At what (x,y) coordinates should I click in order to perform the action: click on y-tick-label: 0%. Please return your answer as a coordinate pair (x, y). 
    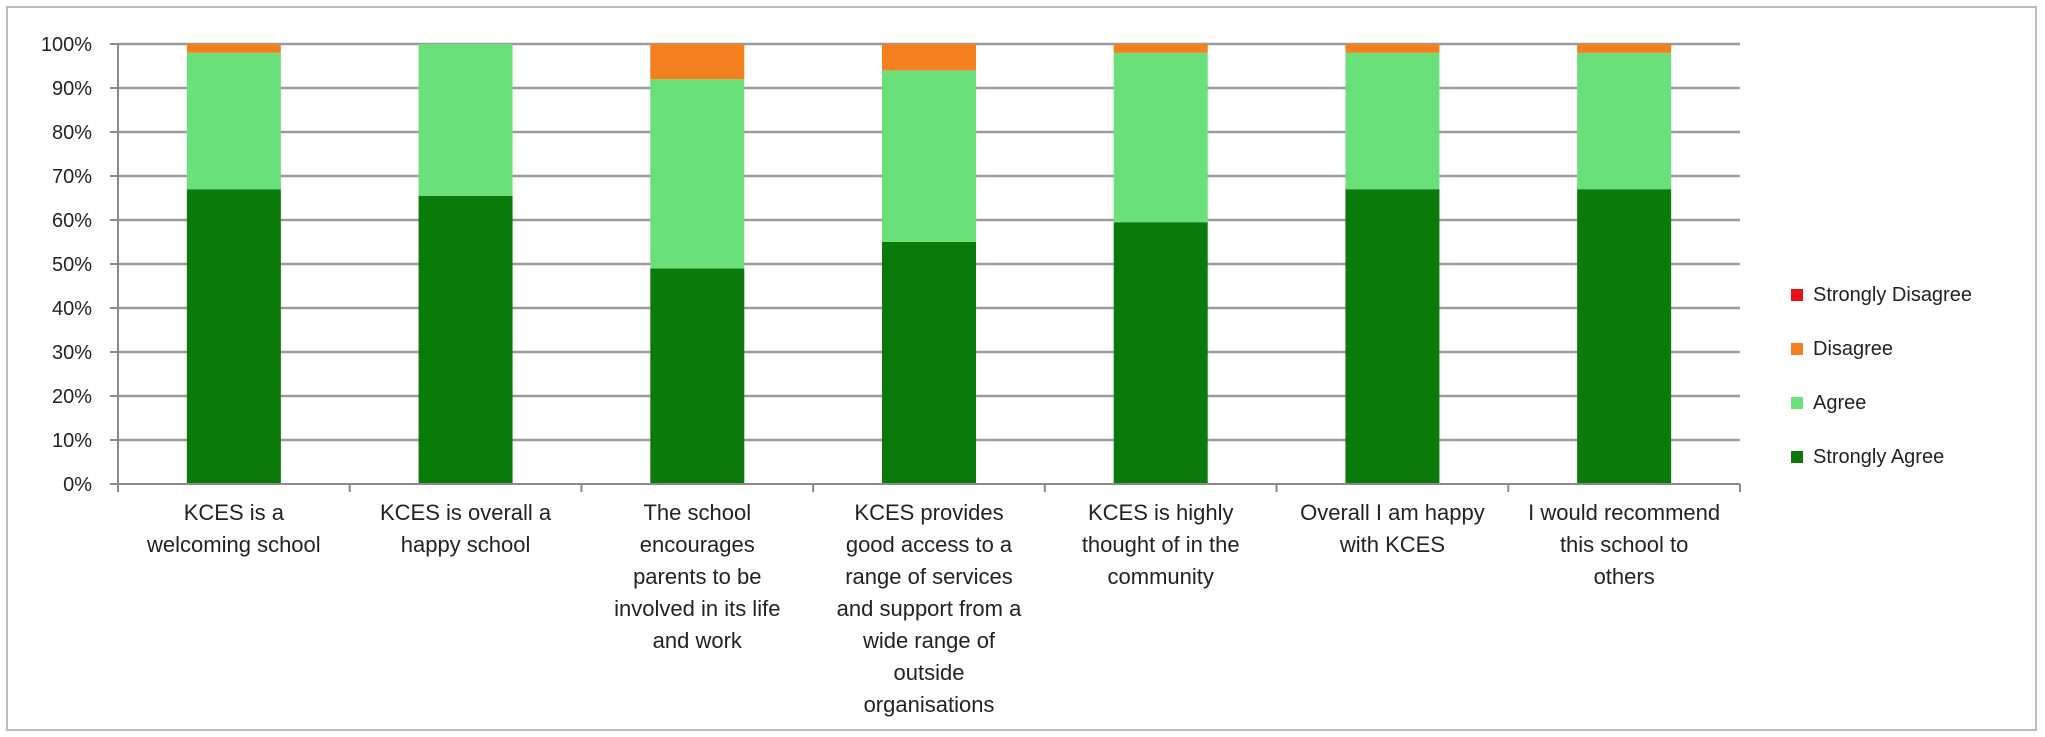
    Looking at the image, I should click on (77, 485).